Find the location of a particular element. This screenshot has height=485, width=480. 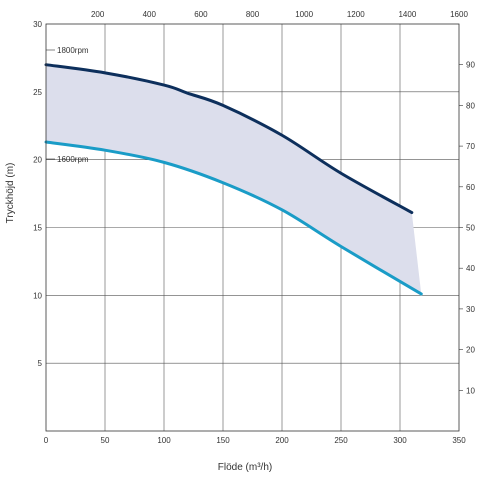

right-tick-label: 20 is located at coordinates (470, 350).